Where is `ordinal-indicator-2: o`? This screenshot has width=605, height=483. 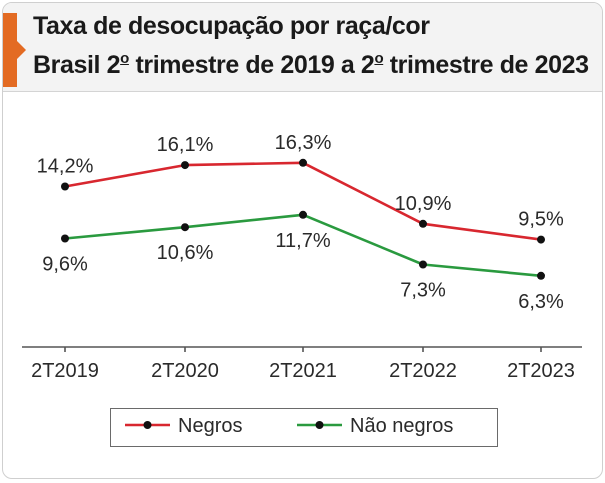 ordinal-indicator-2: o is located at coordinates (379, 58).